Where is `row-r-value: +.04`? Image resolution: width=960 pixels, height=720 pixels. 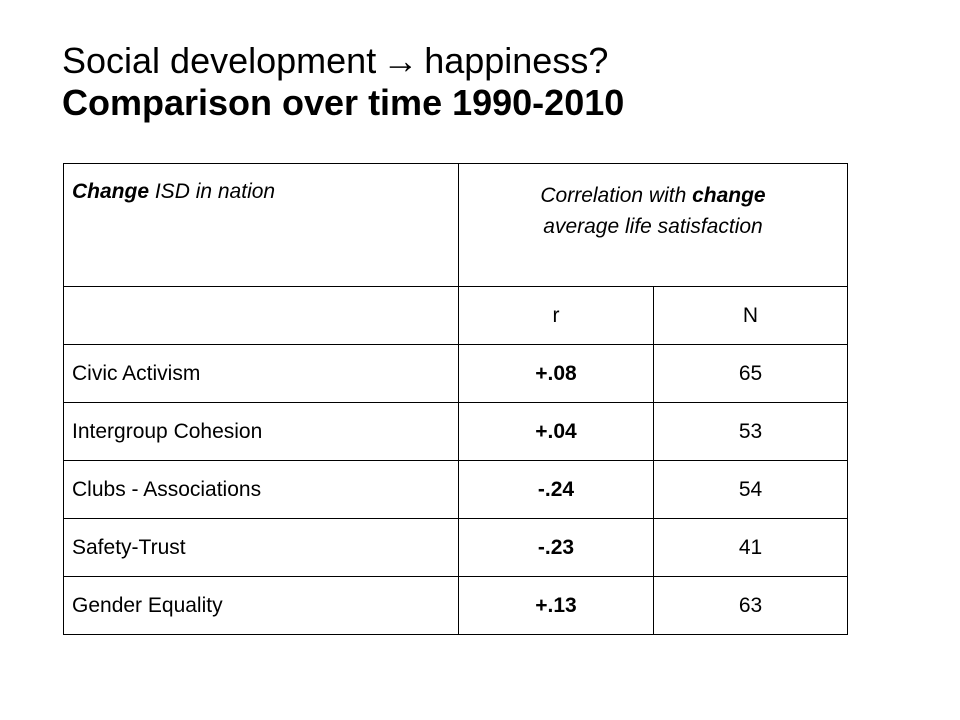 row-r-value: +.04 is located at coordinates (556, 431).